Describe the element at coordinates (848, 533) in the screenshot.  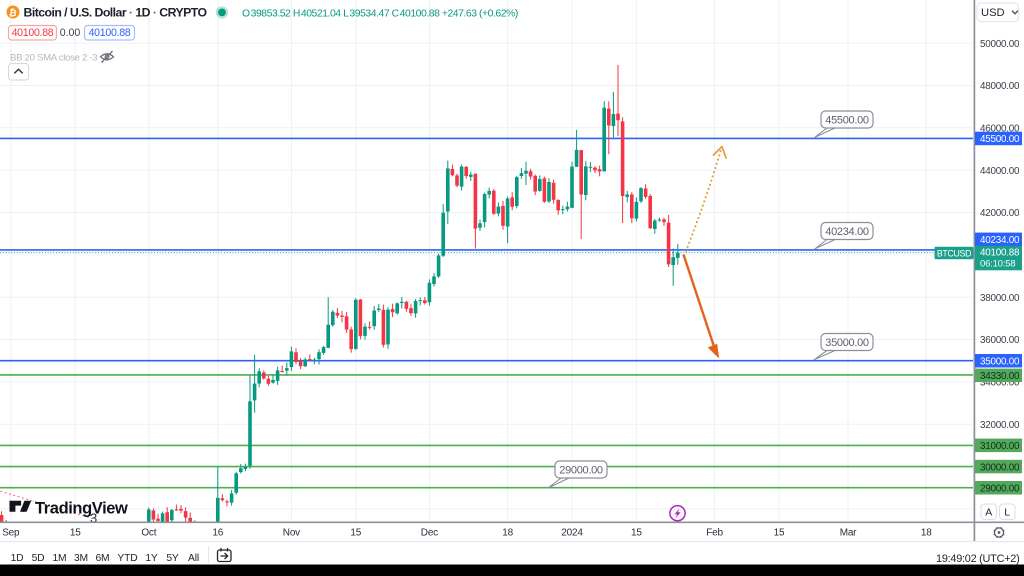
I see `svg-text: Mar` at that location.